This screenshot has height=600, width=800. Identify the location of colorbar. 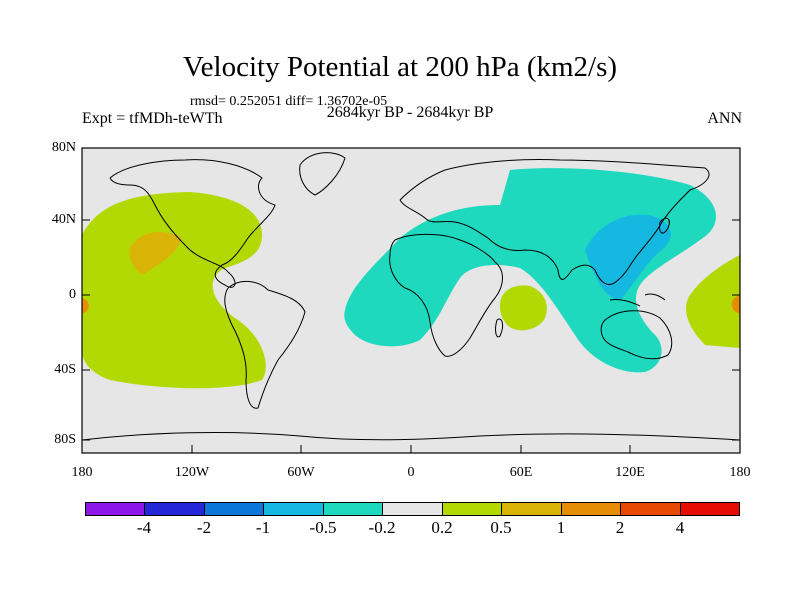
(412, 509).